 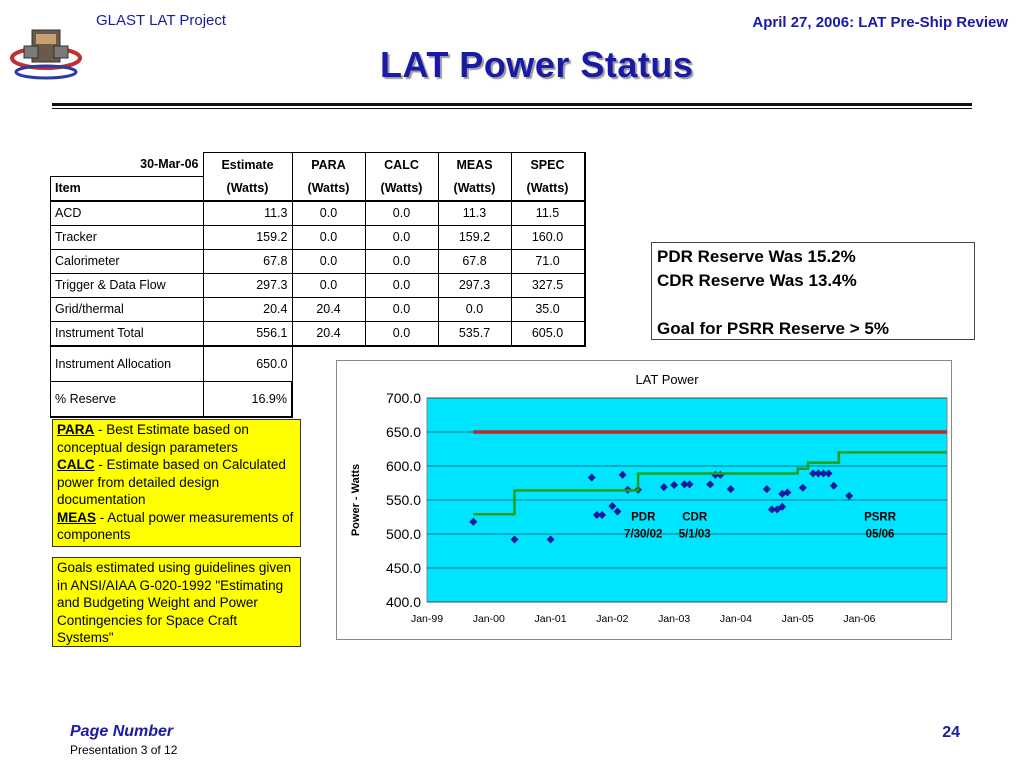 What do you see at coordinates (695, 534) in the screenshot?
I see `milestone-date: 5/1/03` at bounding box center [695, 534].